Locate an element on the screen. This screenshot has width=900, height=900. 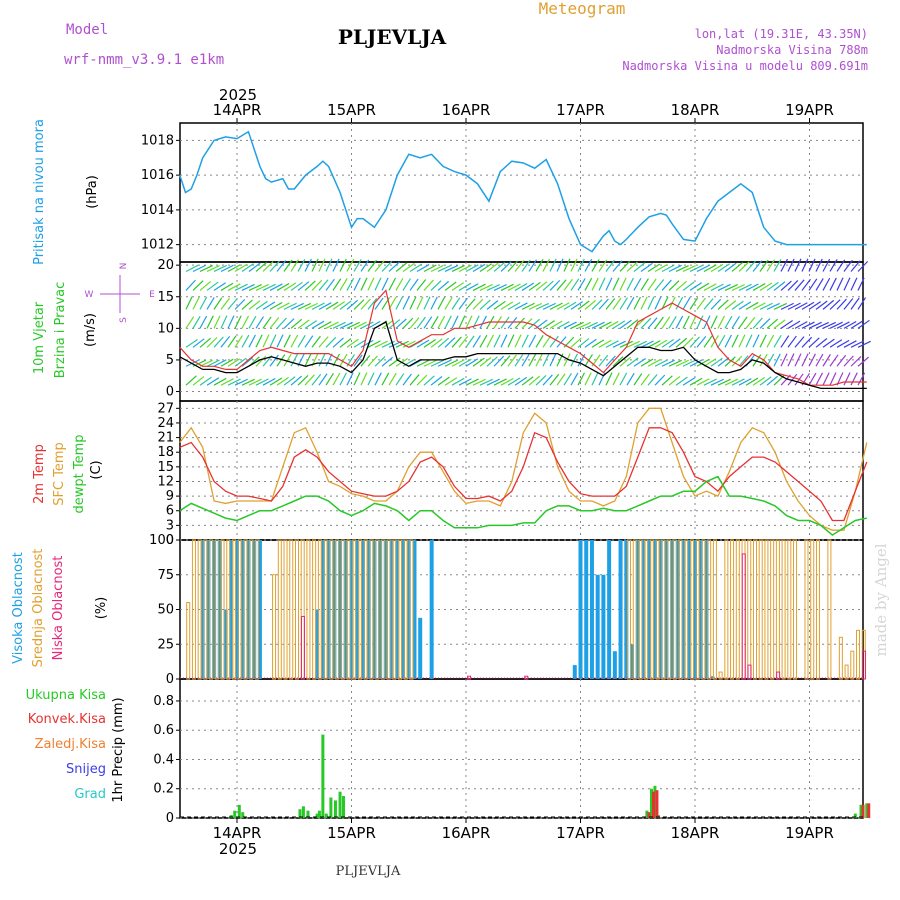
wind-unit: (m/s) is located at coordinates (90, 330).